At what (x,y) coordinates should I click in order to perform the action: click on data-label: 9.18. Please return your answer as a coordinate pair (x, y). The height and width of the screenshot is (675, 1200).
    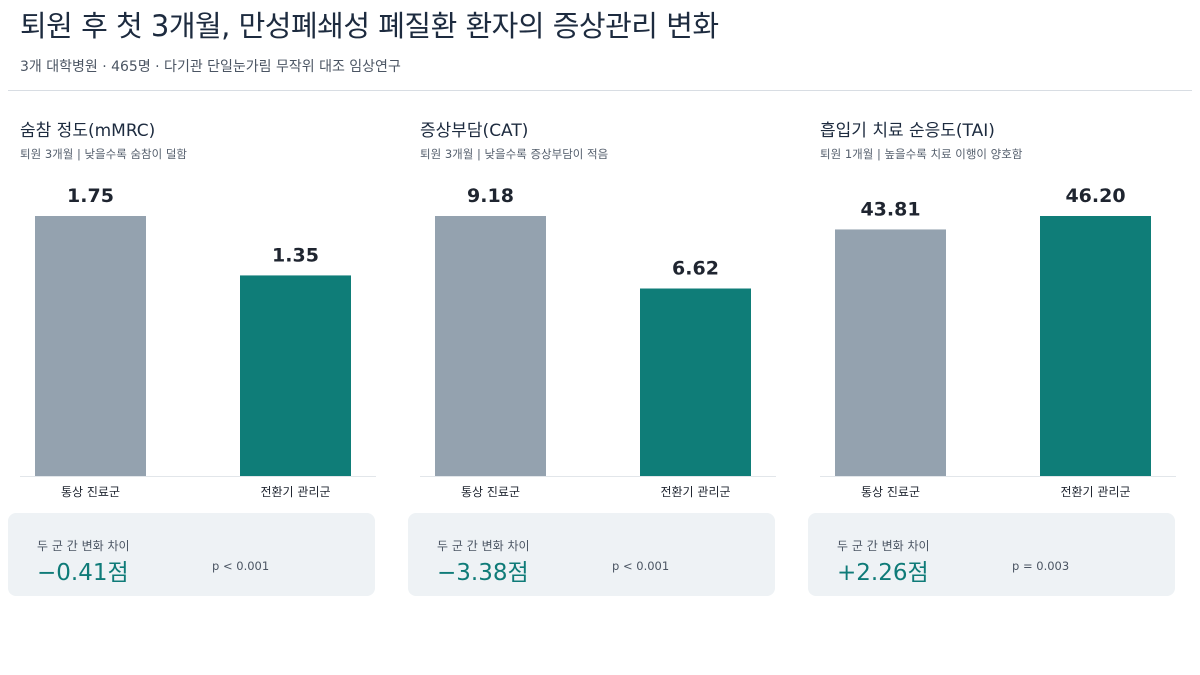
    Looking at the image, I should click on (490, 196).